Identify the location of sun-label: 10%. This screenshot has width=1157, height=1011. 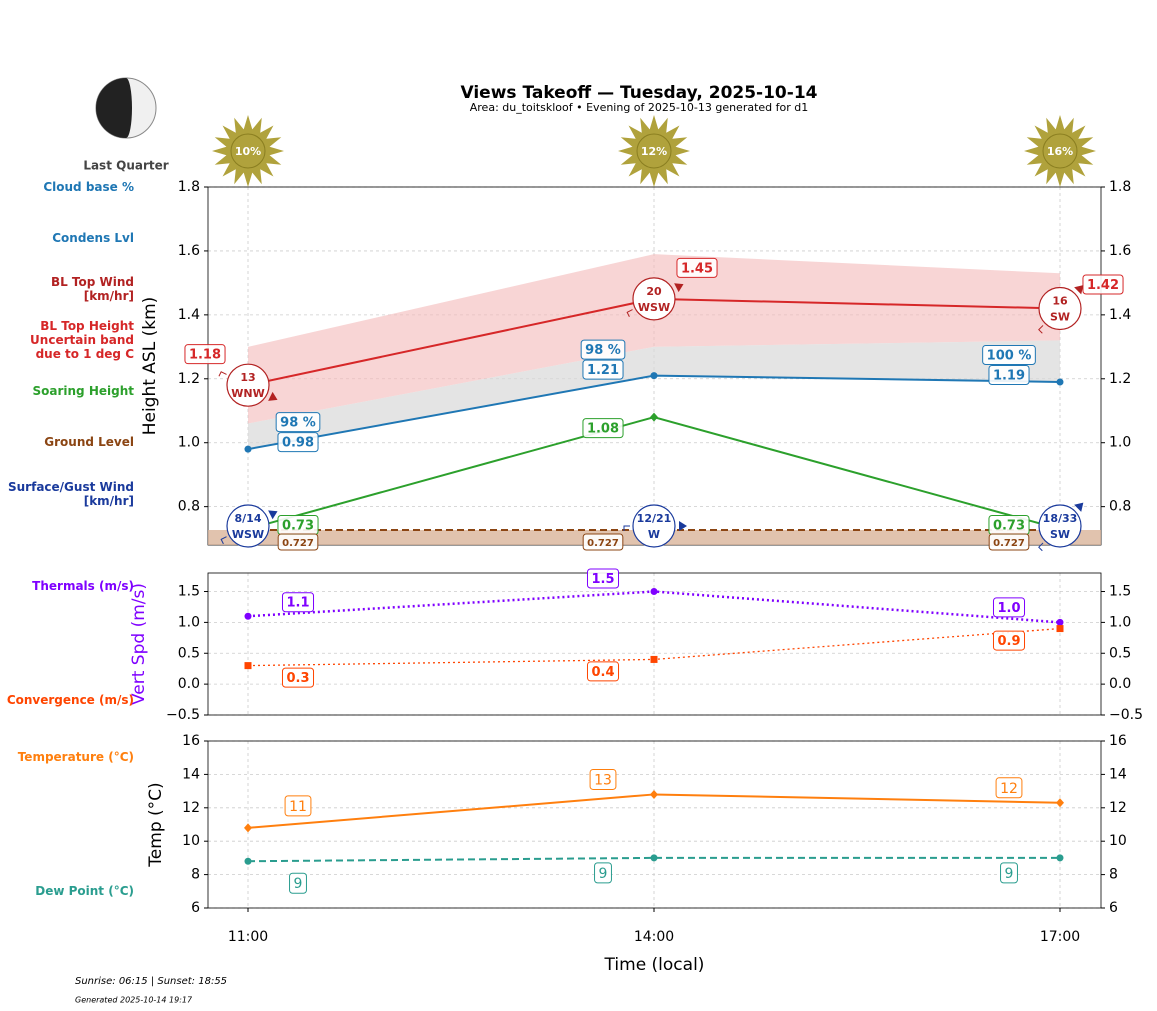
(248, 151).